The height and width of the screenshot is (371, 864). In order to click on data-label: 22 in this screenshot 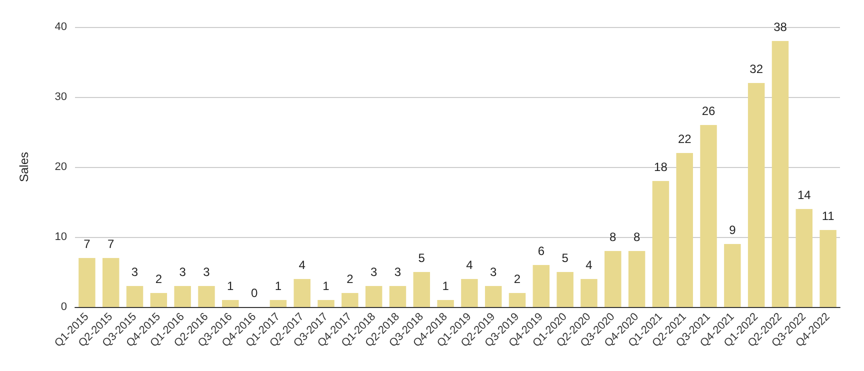, I will do `click(685, 139)`.